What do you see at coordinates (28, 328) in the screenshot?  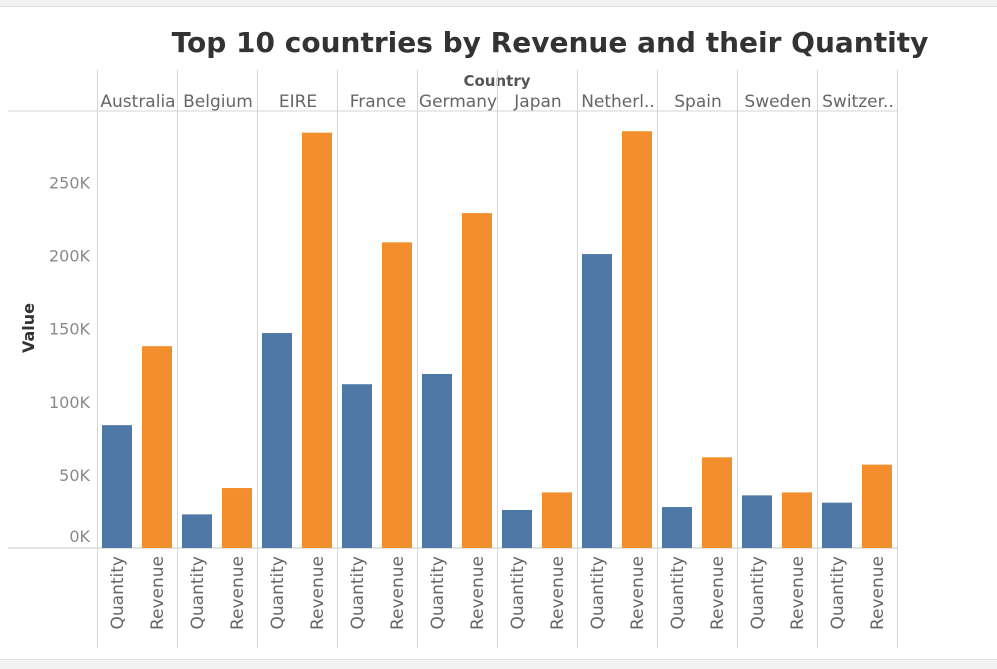 I see `y-axis-label: Value` at bounding box center [28, 328].